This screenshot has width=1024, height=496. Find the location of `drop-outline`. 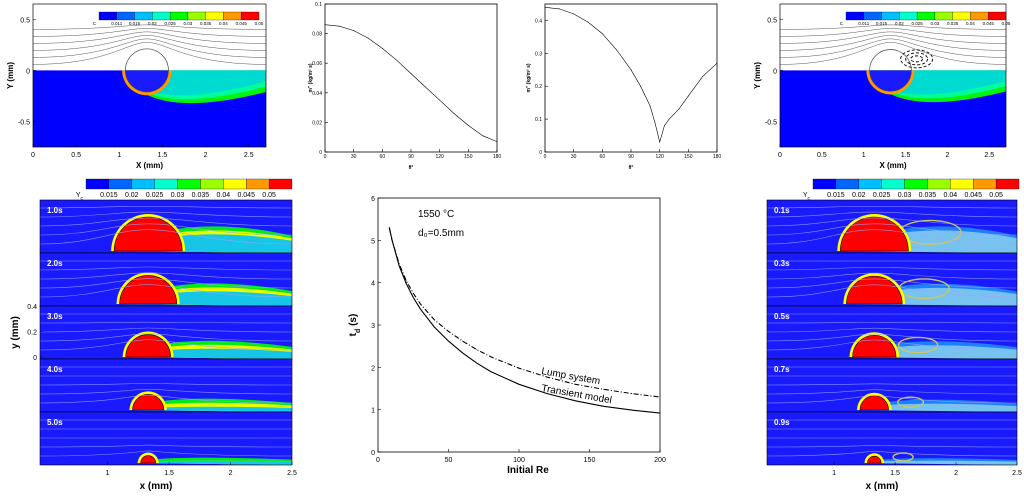

drop-outline is located at coordinates (890, 70).